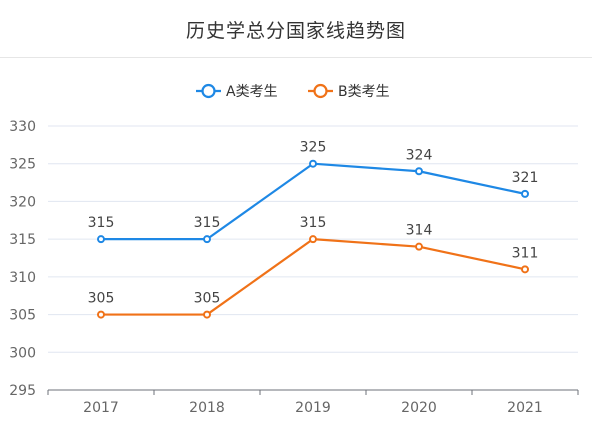 The width and height of the screenshot is (592, 432). I want to click on legend-item-a: A类考生, so click(237, 91).